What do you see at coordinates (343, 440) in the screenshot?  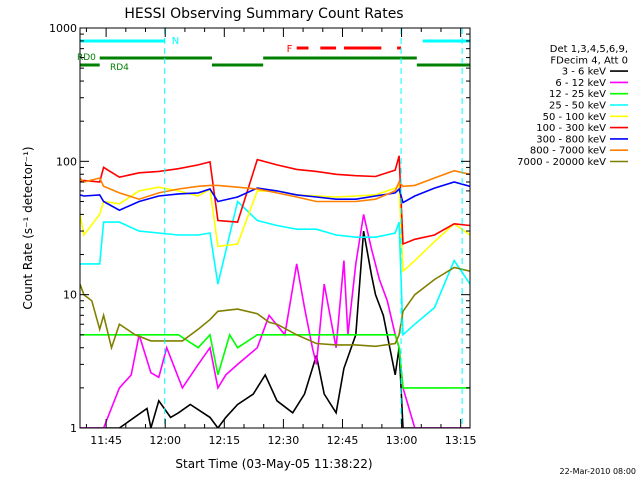 I see `x-tick-label: 12:45` at bounding box center [343, 440].